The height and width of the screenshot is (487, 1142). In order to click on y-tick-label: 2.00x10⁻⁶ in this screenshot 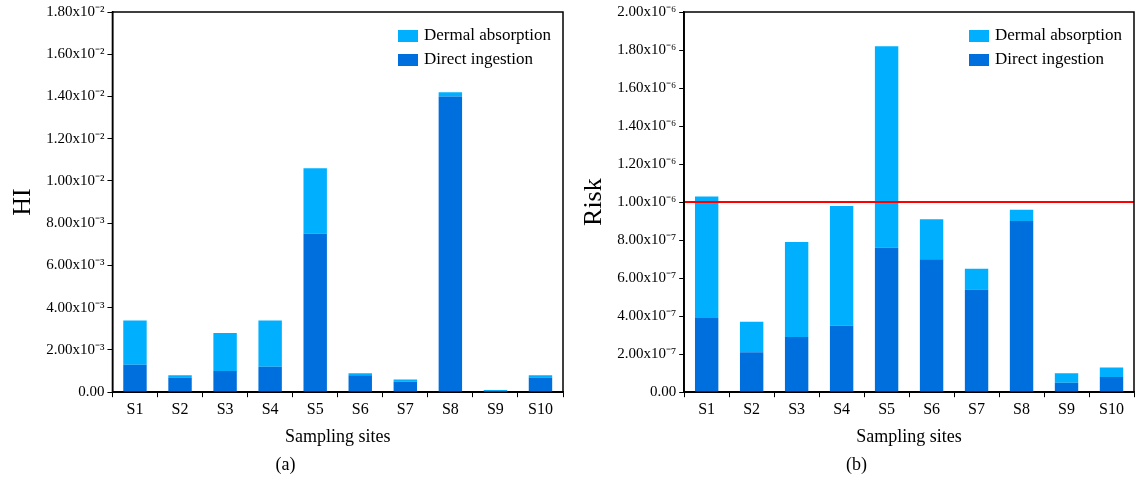, I will do `click(647, 10)`.